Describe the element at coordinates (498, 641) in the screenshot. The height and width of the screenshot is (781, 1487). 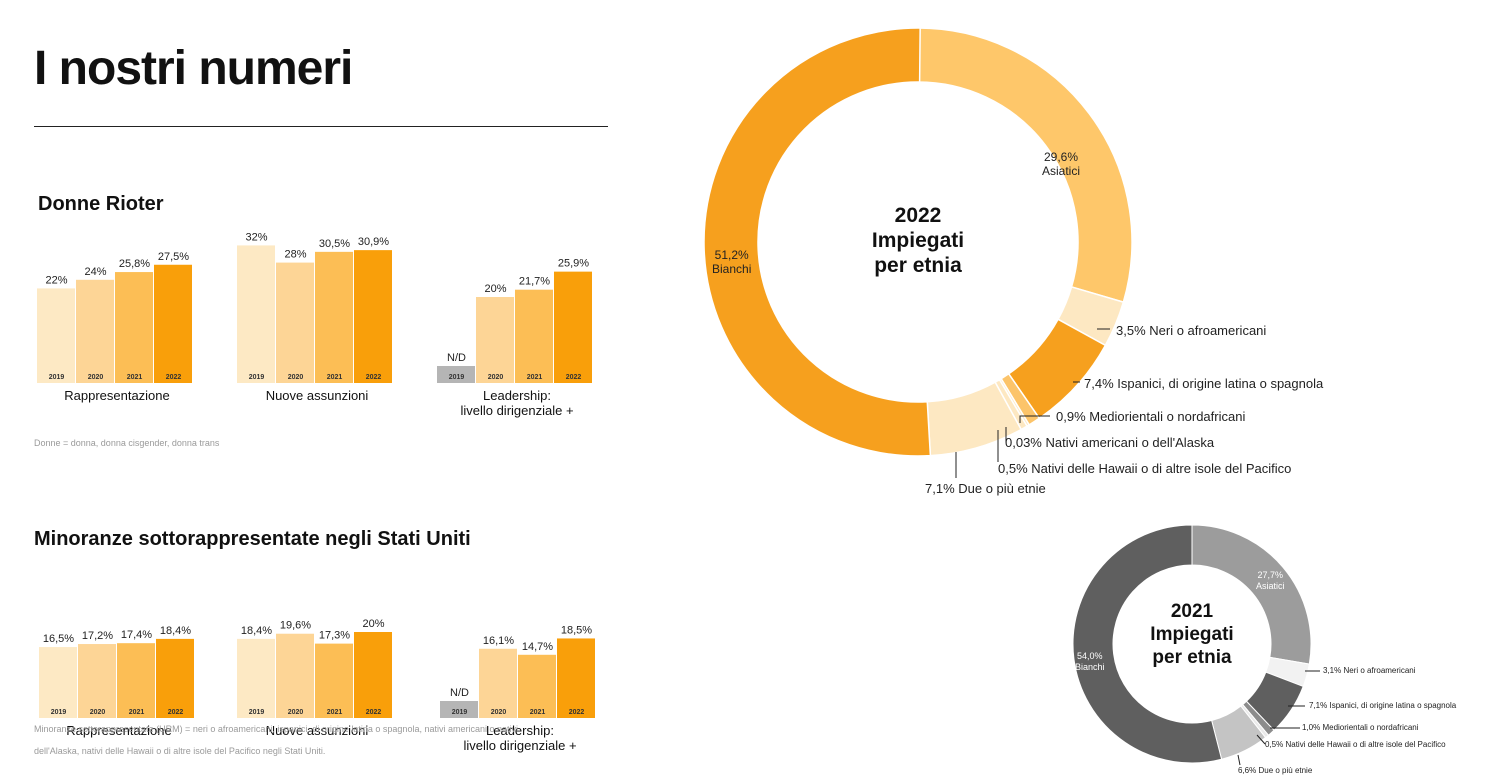
I see `bar-value-label: 16,1%` at that location.